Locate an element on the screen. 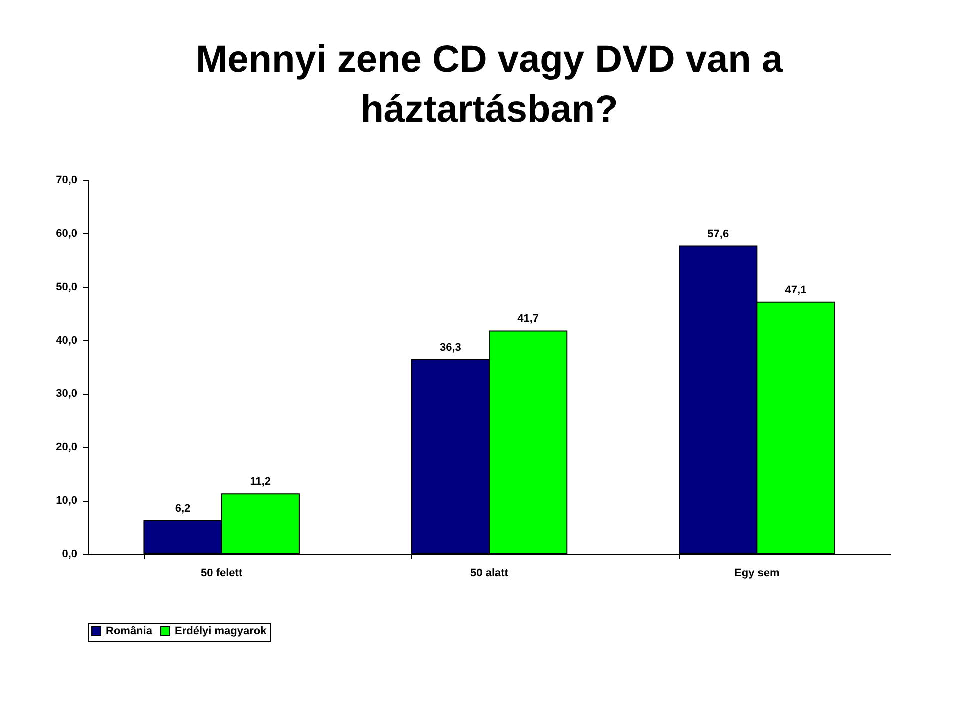  x-tick-label: Egy sem is located at coordinates (757, 574).